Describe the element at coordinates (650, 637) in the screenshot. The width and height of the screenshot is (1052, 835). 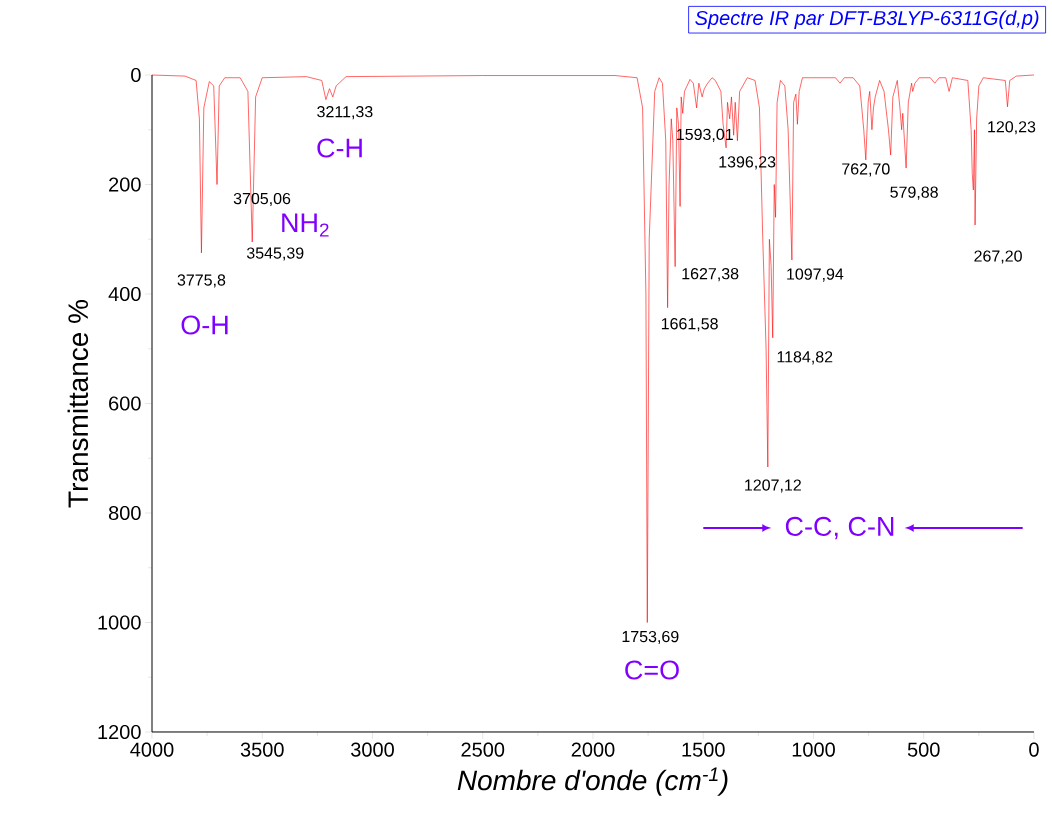
I see `annotation: 1753,69` at that location.